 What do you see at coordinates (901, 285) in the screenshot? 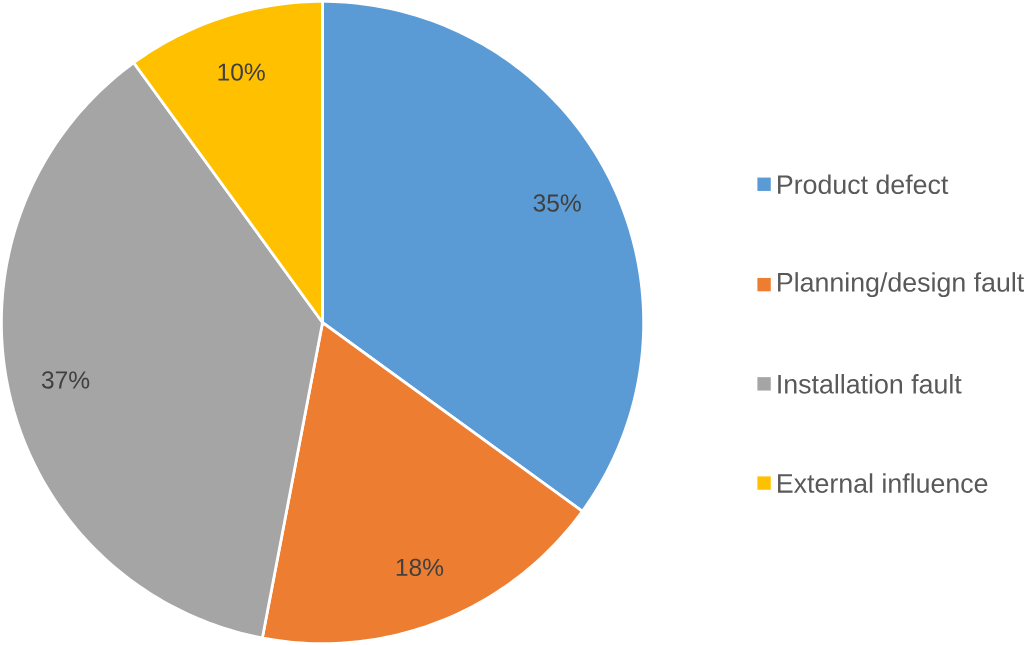
I see `legend-label: Planning/design fault` at bounding box center [901, 285].